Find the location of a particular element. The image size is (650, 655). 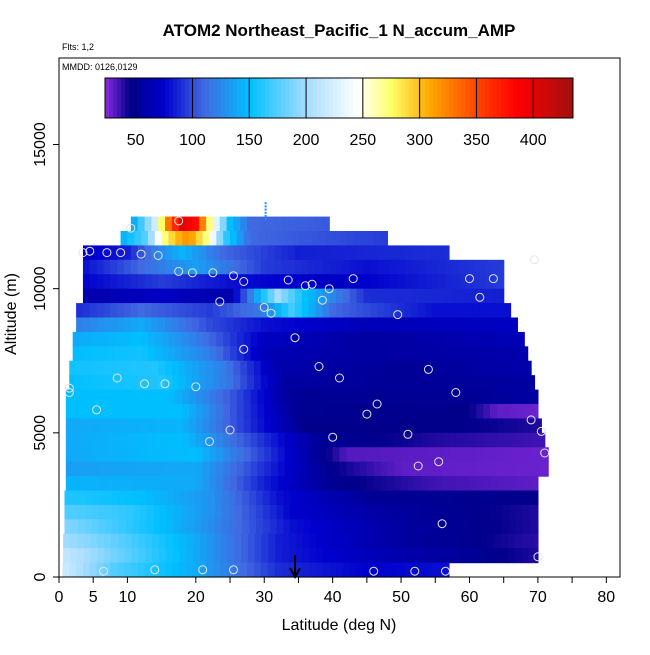

x-tick-label: 80 is located at coordinates (606, 597).